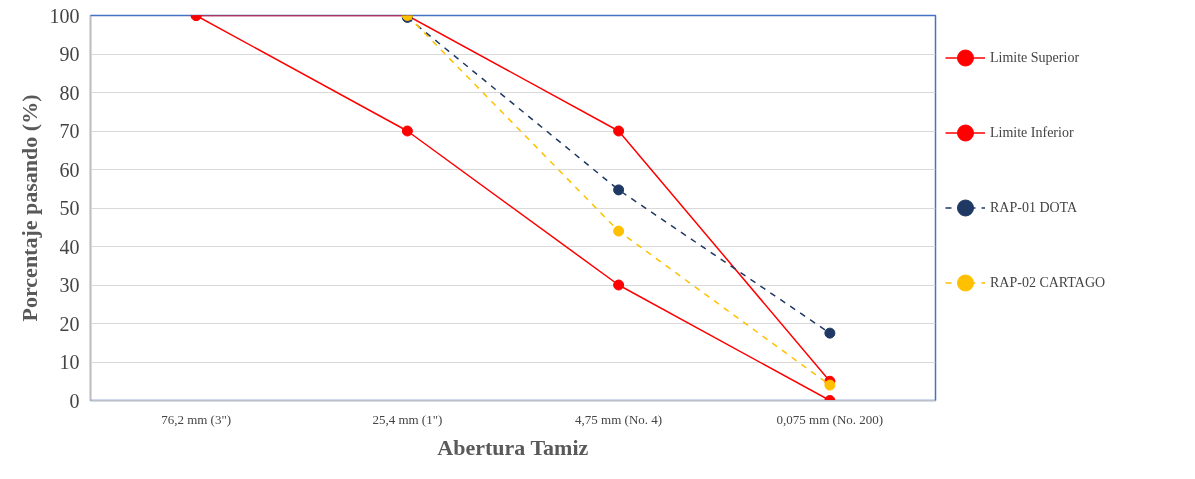 This screenshot has width=1195, height=479. Describe the element at coordinates (513, 447) in the screenshot. I see `x-axis-title: Abertura Tamiz` at that location.